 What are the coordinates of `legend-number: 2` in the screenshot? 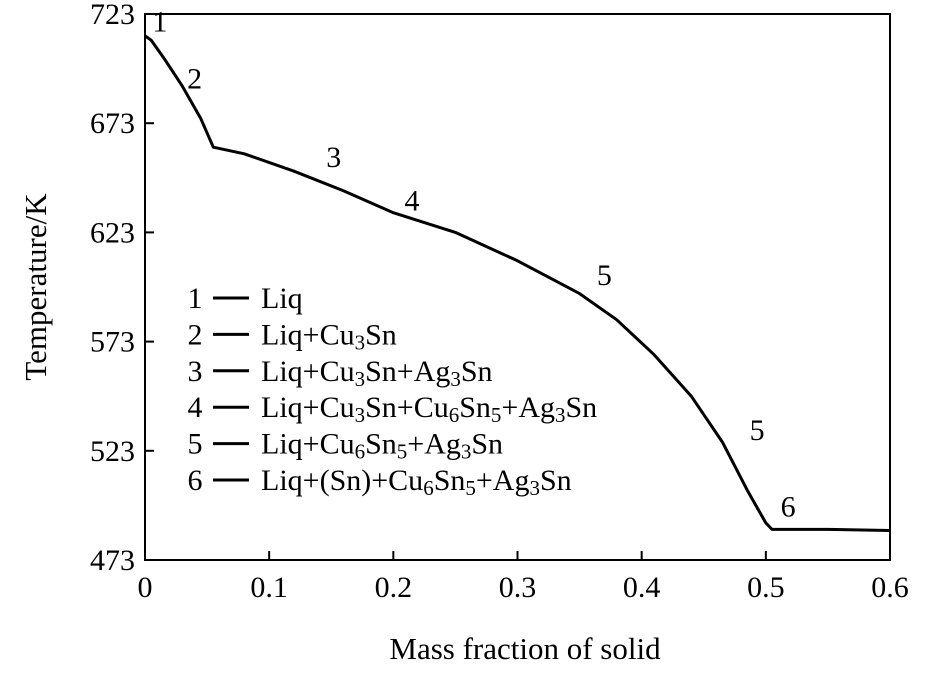 It's located at (195, 334).